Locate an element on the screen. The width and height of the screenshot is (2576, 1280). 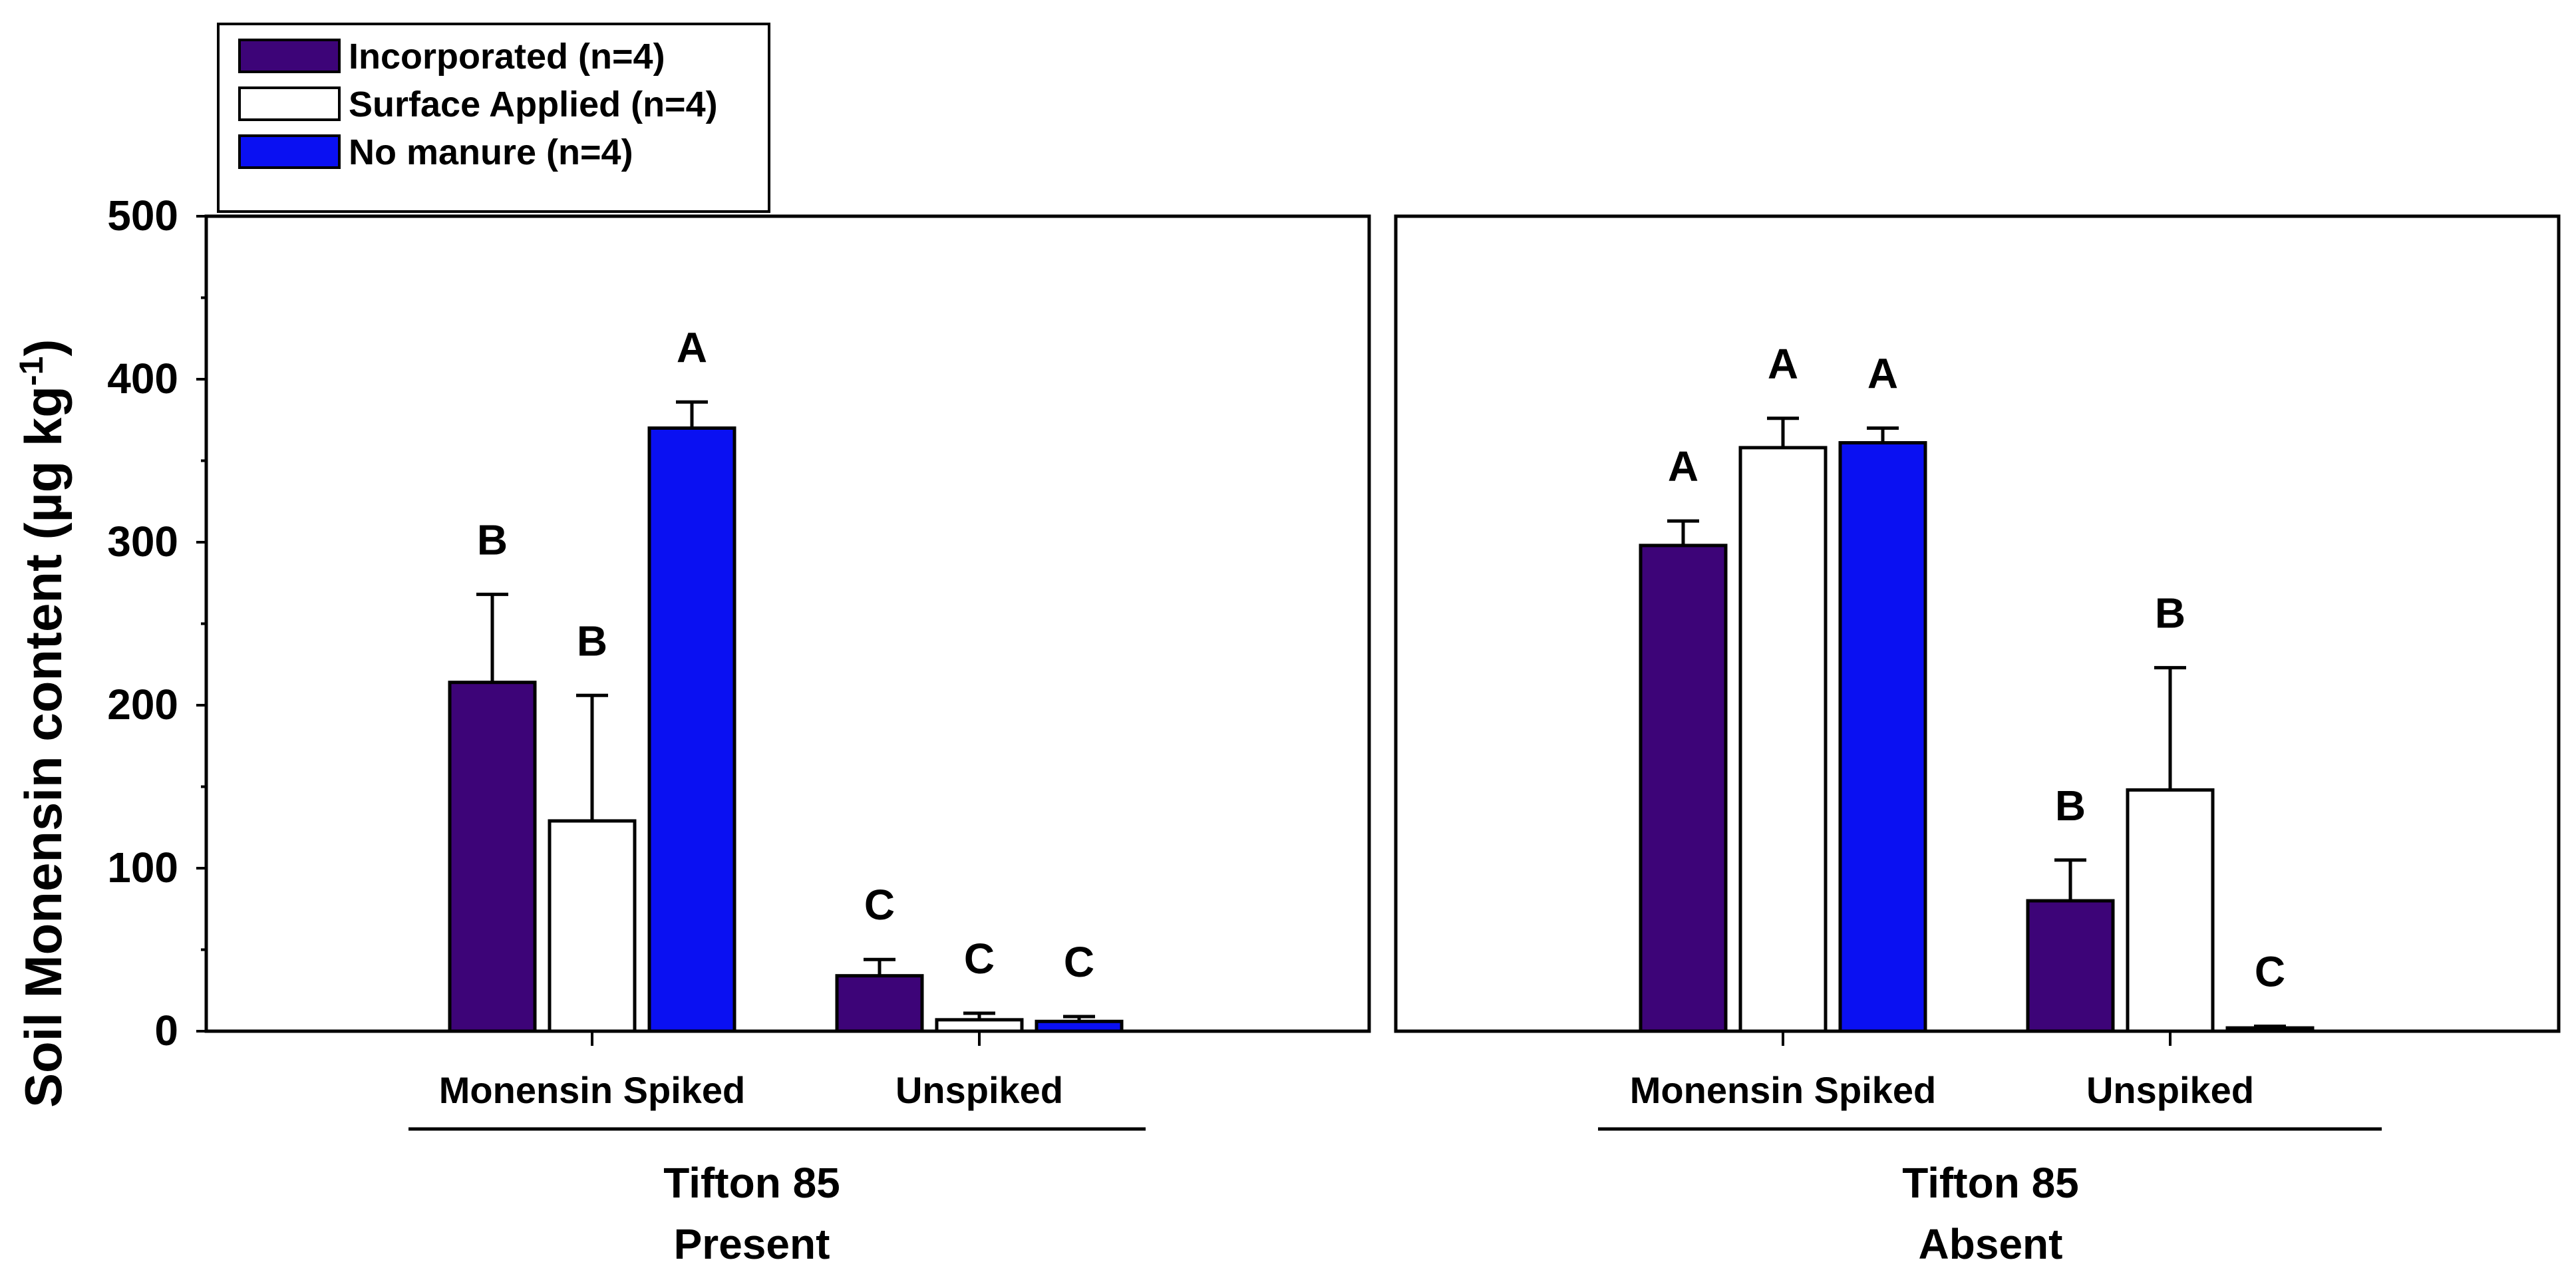
legend-label: No manure (n=4) is located at coordinates (491, 152).